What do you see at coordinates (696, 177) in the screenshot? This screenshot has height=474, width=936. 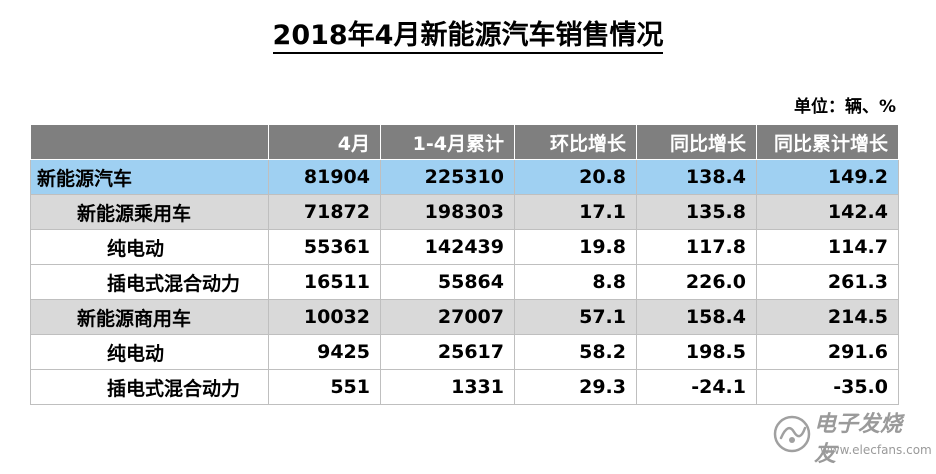 I see `cell-yoy: 138.4` at bounding box center [696, 177].